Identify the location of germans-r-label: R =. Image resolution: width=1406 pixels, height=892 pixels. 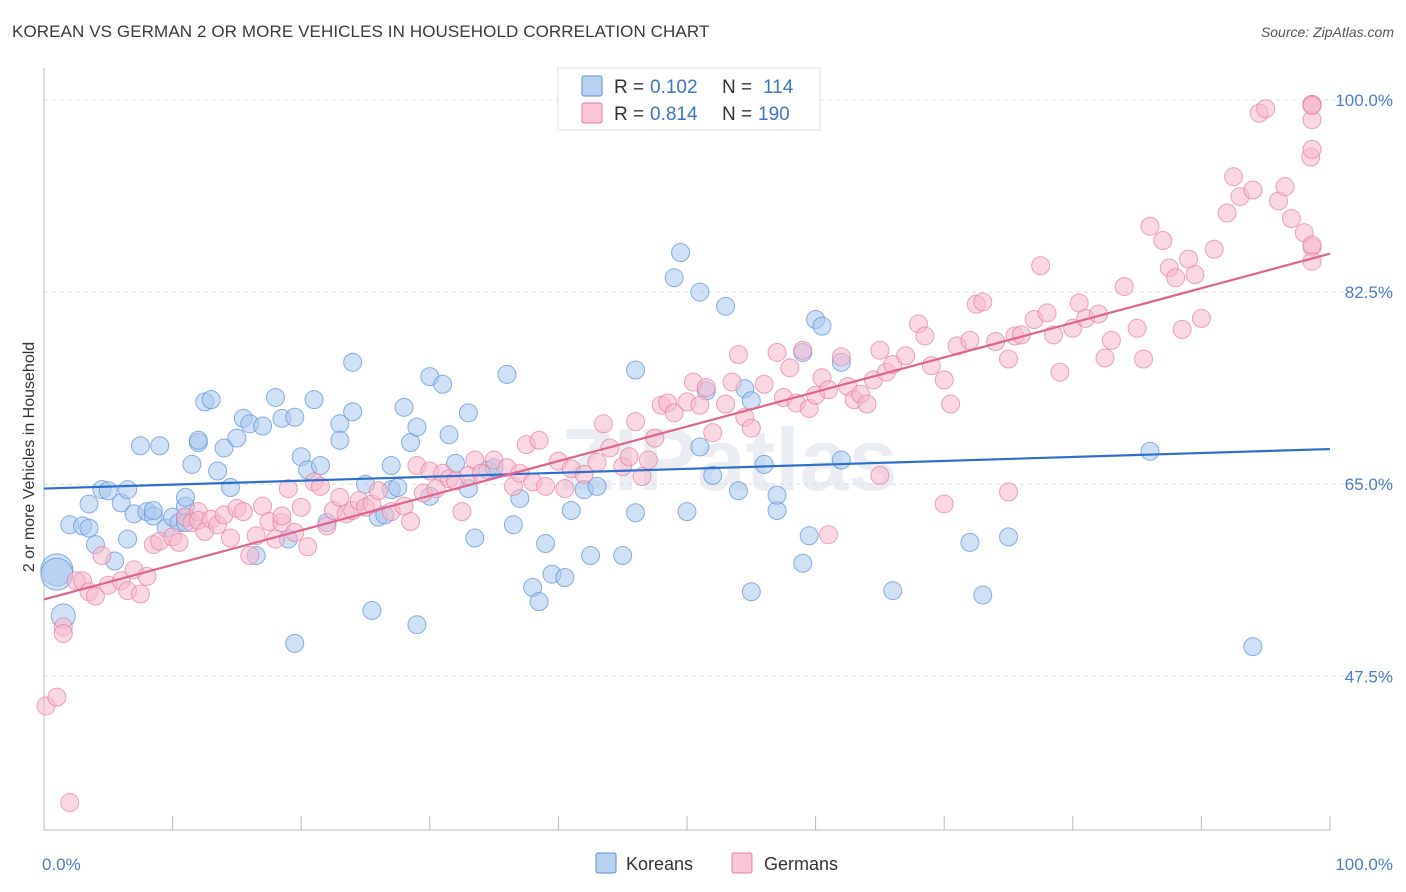
(629, 114).